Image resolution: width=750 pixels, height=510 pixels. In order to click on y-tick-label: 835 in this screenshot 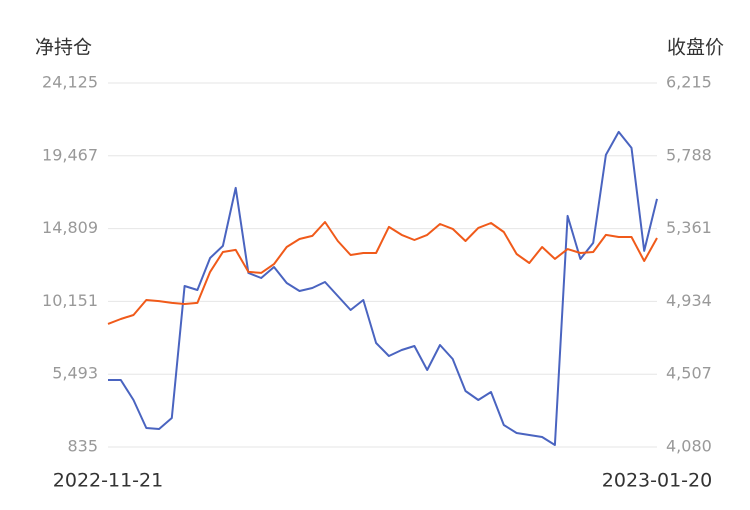, I will do `click(82, 446)`.